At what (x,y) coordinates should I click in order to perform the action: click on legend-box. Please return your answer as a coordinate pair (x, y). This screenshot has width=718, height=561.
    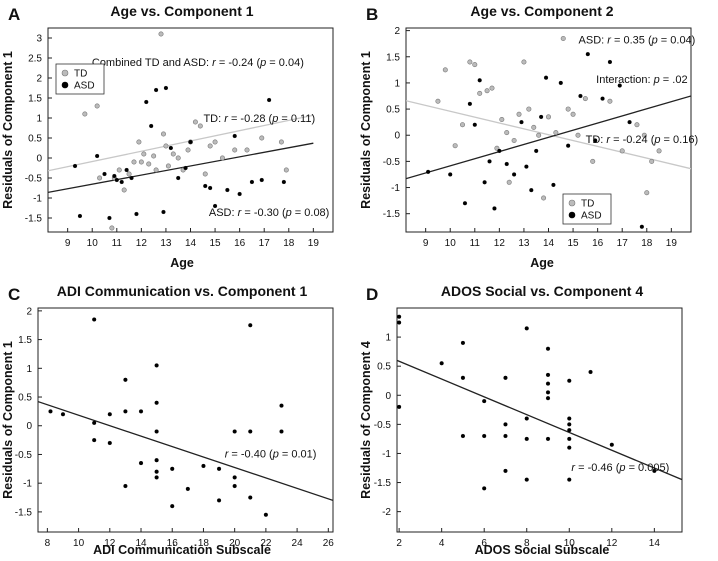
    Looking at the image, I should click on (80, 79).